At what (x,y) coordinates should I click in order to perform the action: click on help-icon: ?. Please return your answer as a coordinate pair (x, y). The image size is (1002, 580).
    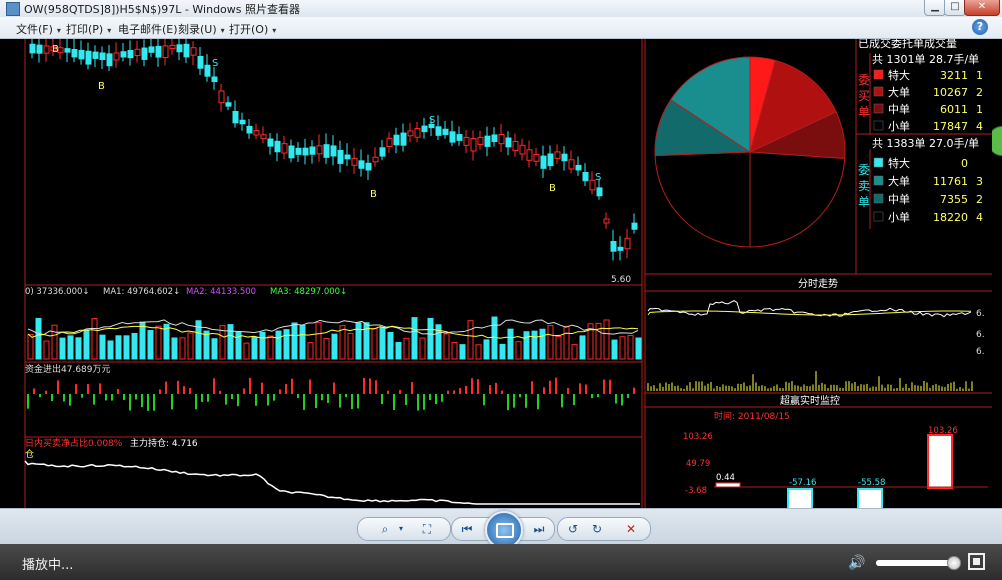
    Looking at the image, I should click on (980, 27).